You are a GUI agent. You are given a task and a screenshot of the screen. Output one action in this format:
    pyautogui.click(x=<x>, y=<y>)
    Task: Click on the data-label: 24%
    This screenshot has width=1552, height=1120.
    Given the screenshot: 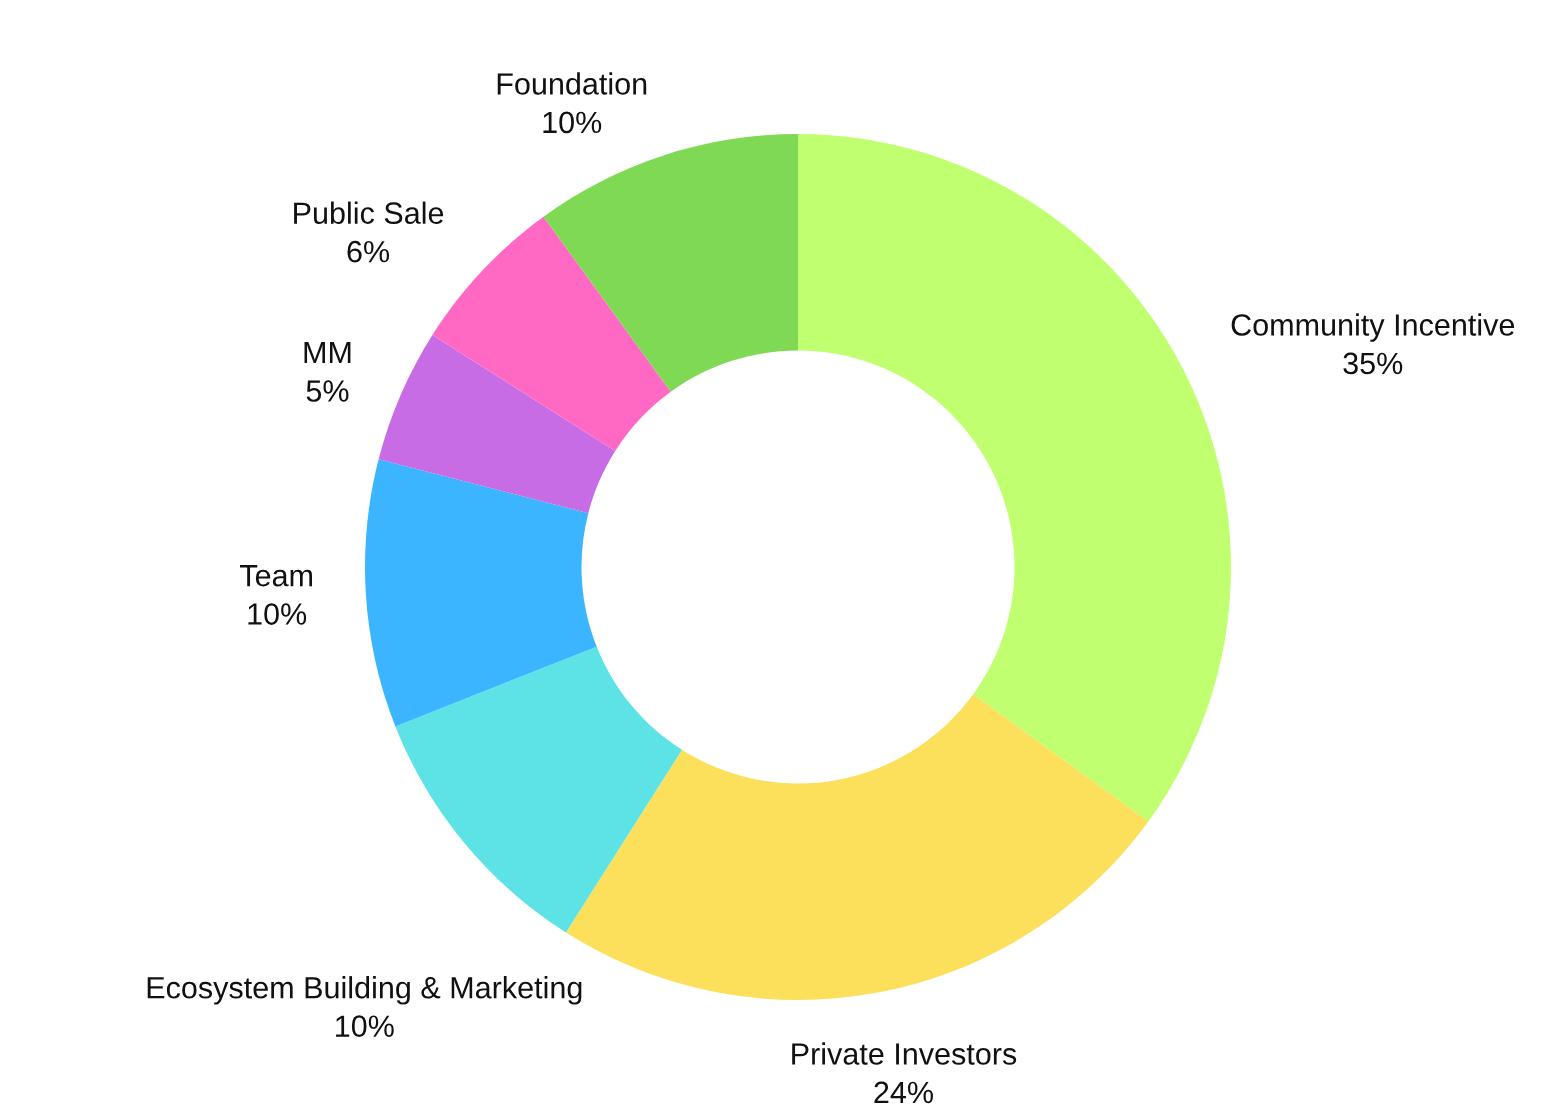 What is the action you would take?
    pyautogui.click(x=903, y=1092)
    